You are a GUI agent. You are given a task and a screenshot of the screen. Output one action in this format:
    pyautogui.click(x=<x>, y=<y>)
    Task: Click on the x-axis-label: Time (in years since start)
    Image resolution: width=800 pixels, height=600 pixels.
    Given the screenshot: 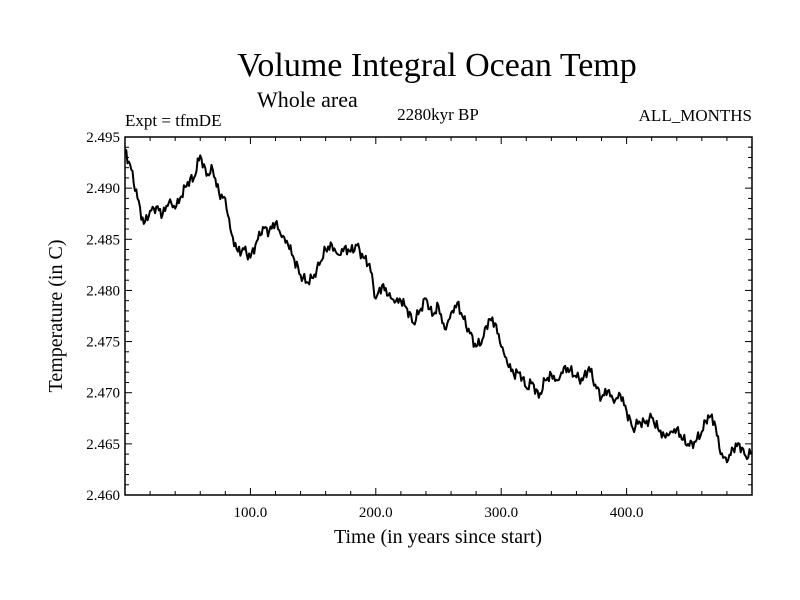 What is the action you would take?
    pyautogui.click(x=438, y=537)
    